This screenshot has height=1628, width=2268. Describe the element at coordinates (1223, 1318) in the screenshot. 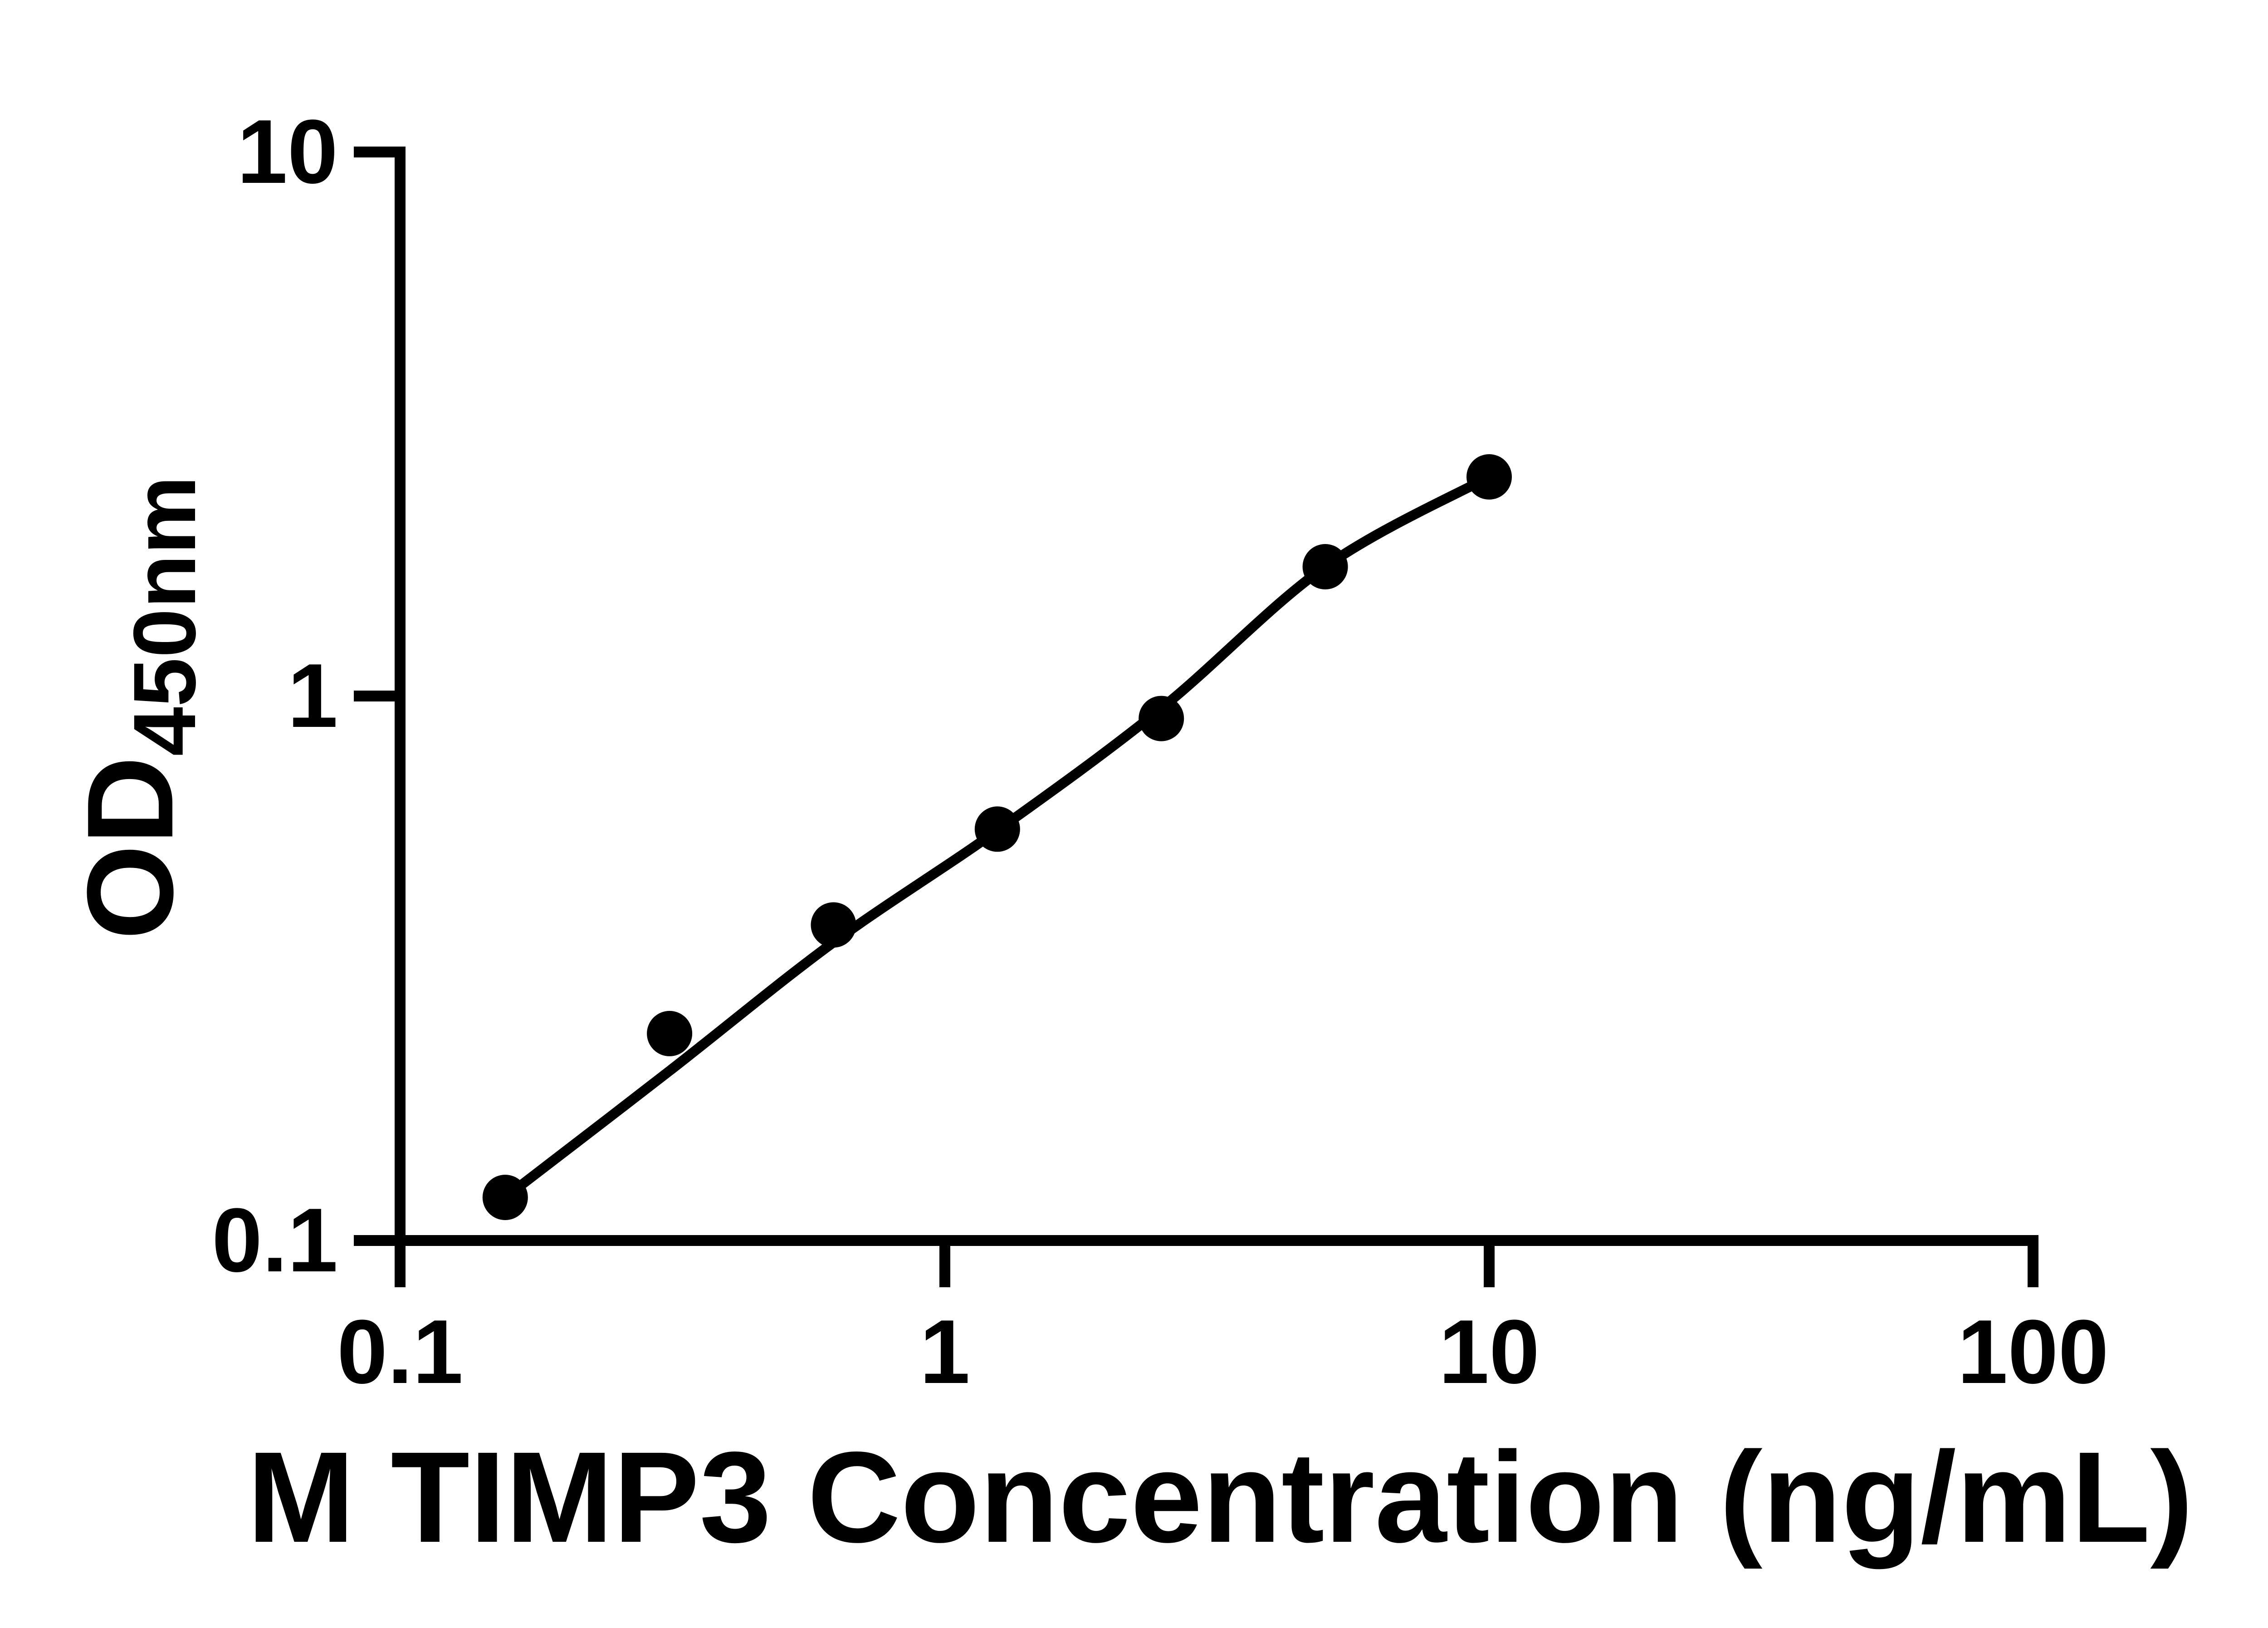

I see `x-axis: 0.1 1 10 100` at that location.